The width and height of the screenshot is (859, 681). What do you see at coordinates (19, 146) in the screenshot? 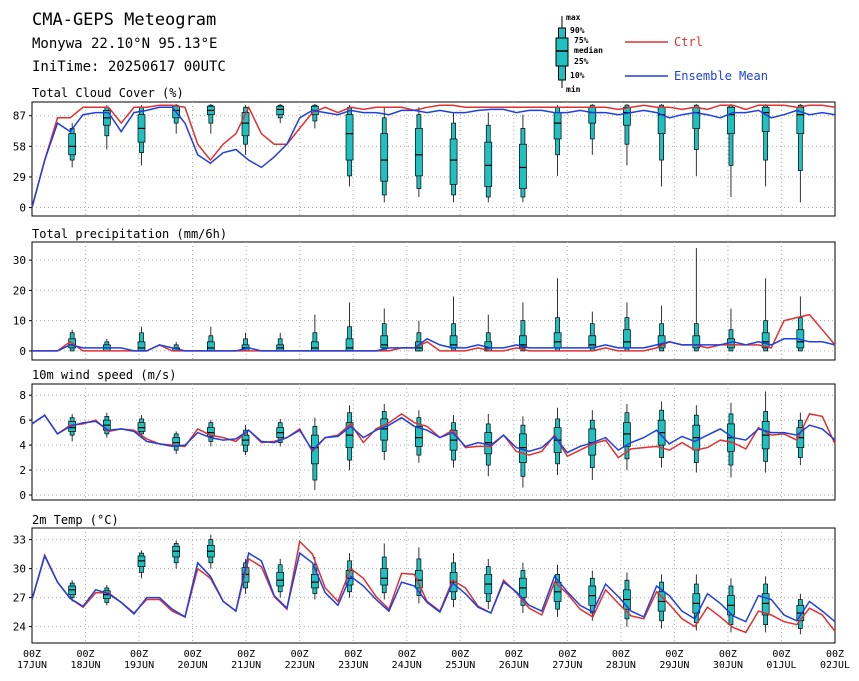
I see `y-tick-label: 58` at bounding box center [19, 146].